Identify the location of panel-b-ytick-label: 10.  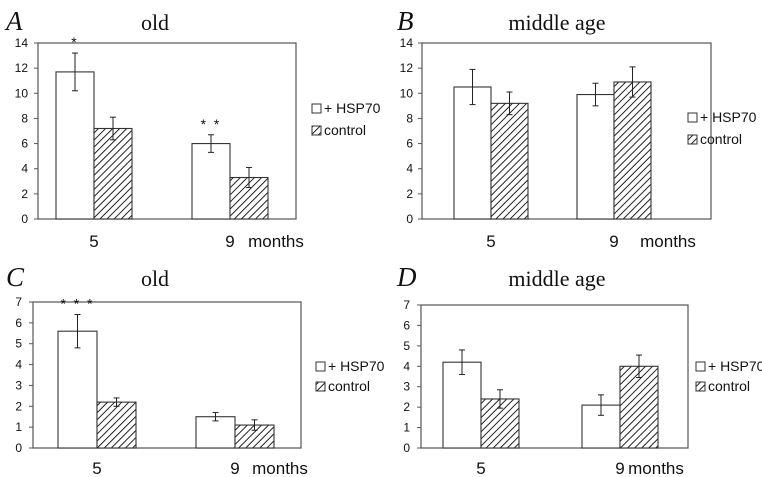
(407, 93).